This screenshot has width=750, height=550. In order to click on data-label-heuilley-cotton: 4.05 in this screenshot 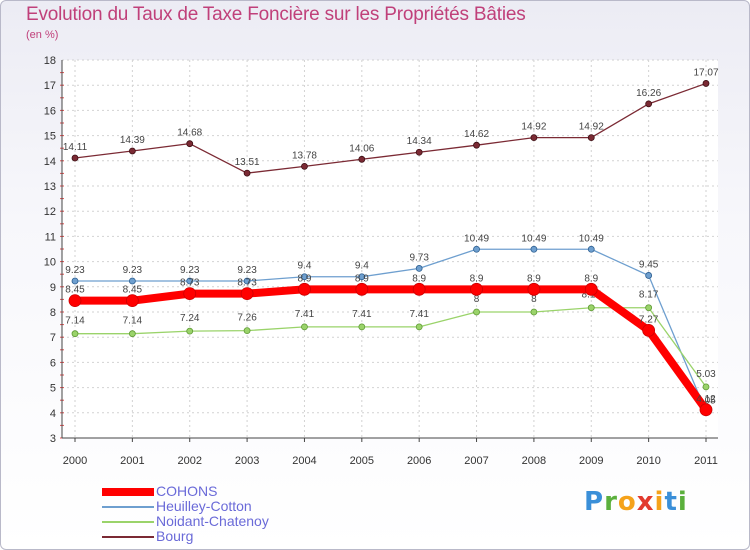, I will do `click(706, 401)`.